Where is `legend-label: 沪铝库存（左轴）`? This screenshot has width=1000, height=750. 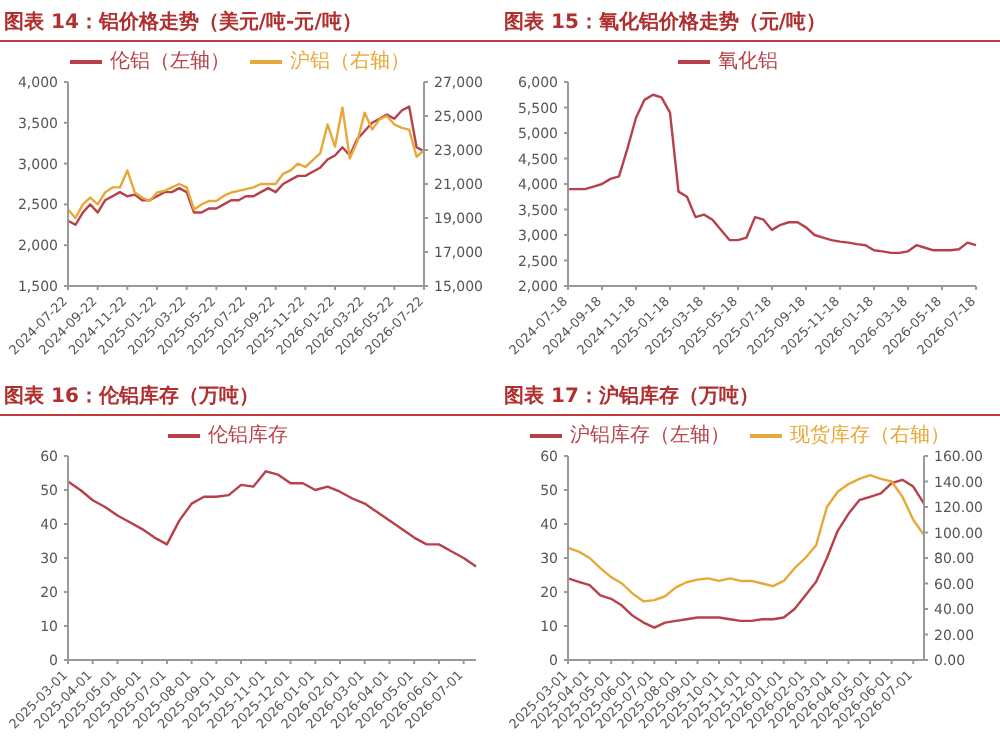
legend-label: 沪铝库存（左轴） is located at coordinates (650, 436).